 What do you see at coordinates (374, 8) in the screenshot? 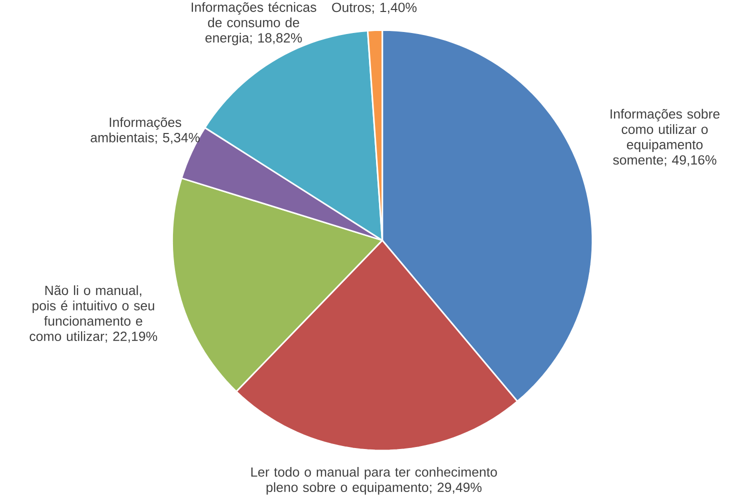
I see `slice-label: Outros; 1,40%` at bounding box center [374, 8].